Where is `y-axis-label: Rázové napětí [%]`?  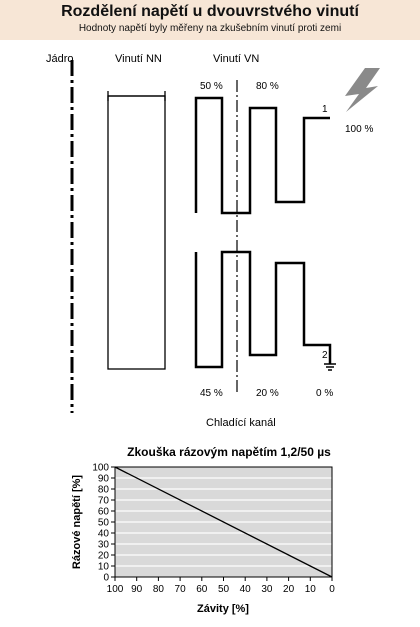
y-axis-label: Rázové napětí [%] is located at coordinates (77, 522).